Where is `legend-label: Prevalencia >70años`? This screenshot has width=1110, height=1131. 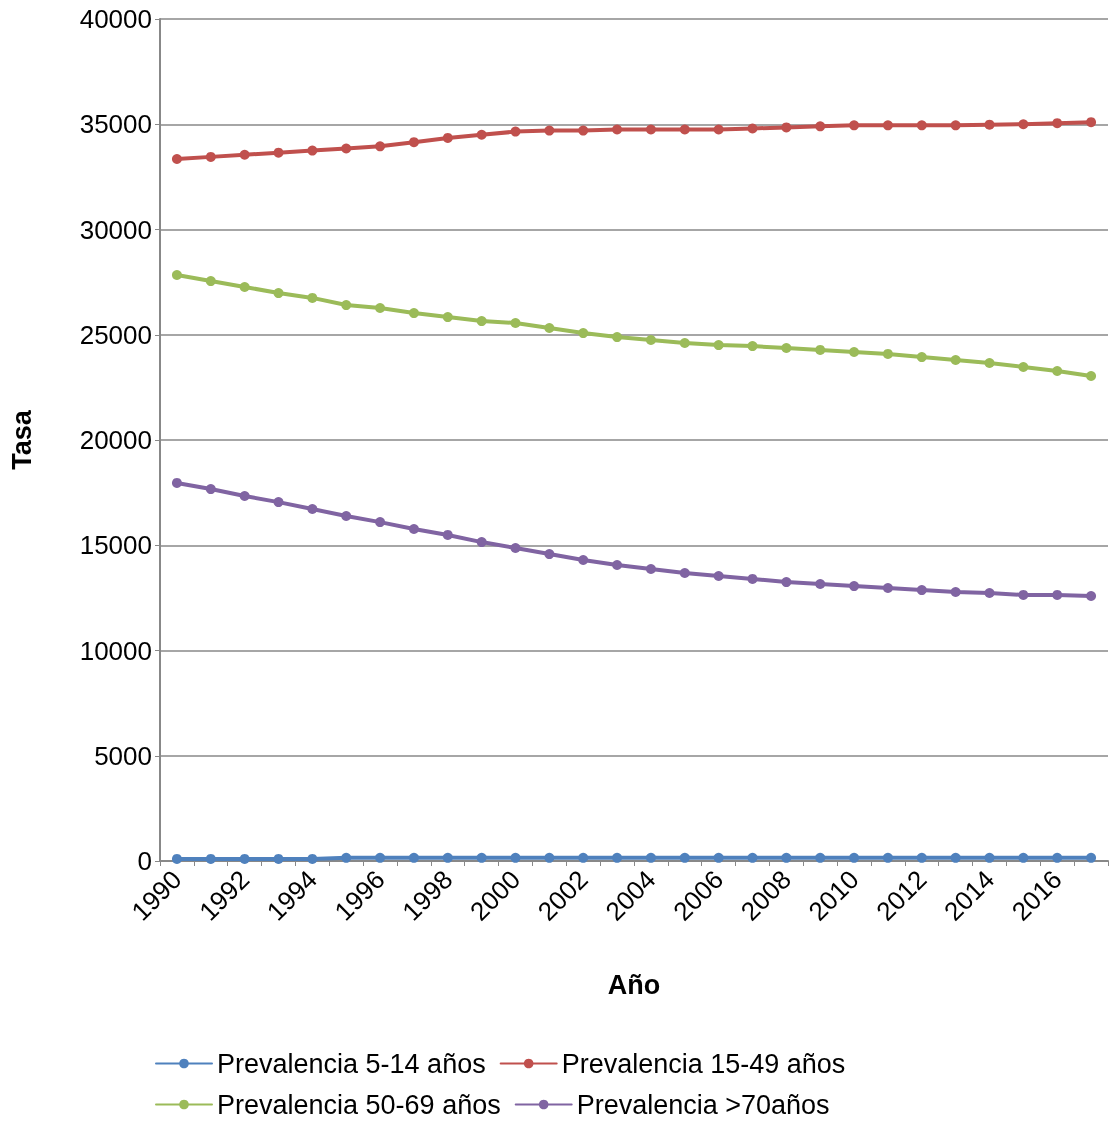 legend-label: Prevalencia >70años is located at coordinates (703, 1104).